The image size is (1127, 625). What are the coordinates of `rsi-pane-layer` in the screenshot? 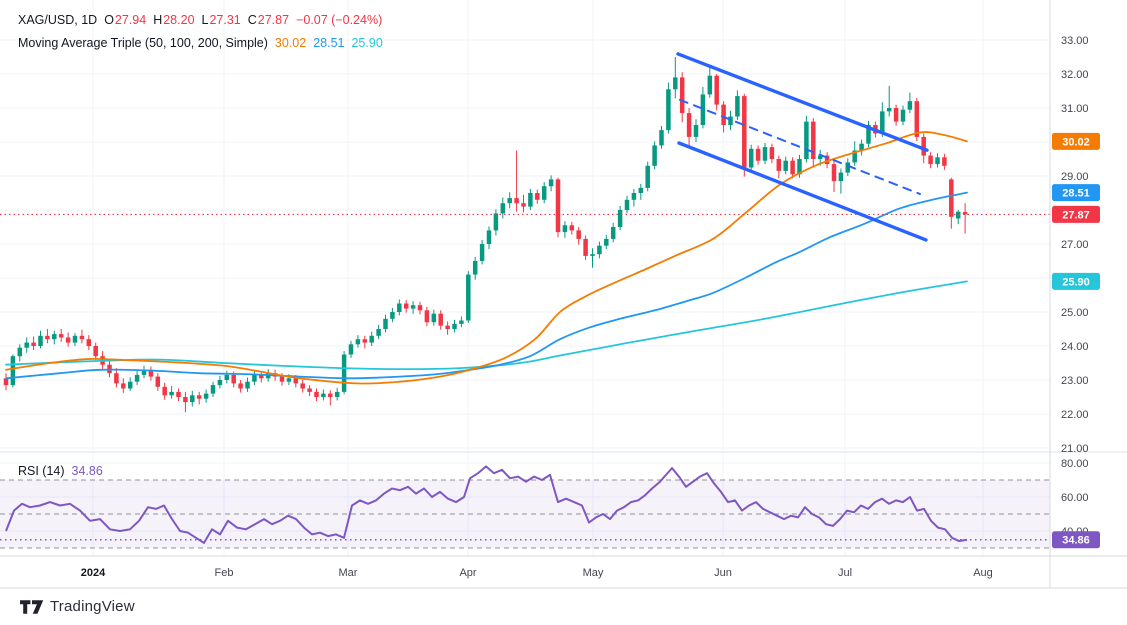 It's located at (525, 504).